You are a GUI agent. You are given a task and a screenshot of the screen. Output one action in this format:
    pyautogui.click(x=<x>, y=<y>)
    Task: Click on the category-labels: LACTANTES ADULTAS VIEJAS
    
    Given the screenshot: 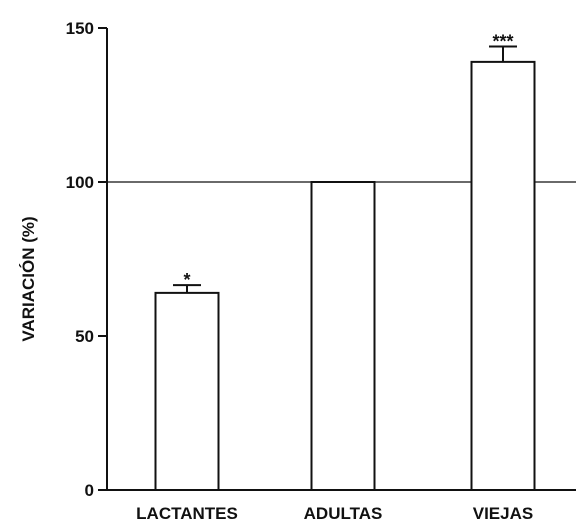 What is the action you would take?
    pyautogui.click(x=334, y=513)
    